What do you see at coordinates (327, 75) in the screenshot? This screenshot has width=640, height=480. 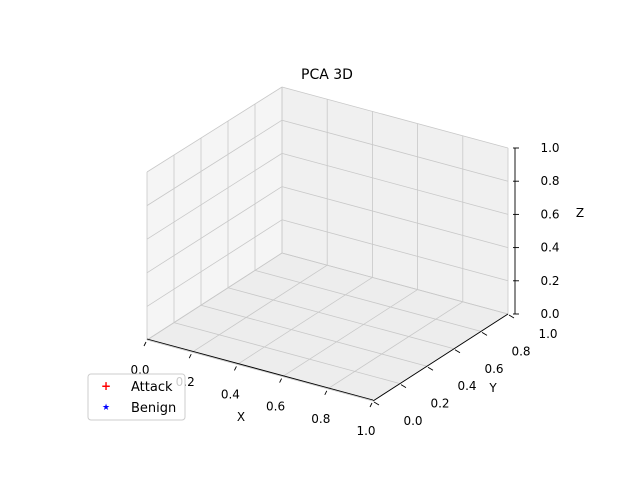 I see `chart-title: PCA 3D` at bounding box center [327, 75].